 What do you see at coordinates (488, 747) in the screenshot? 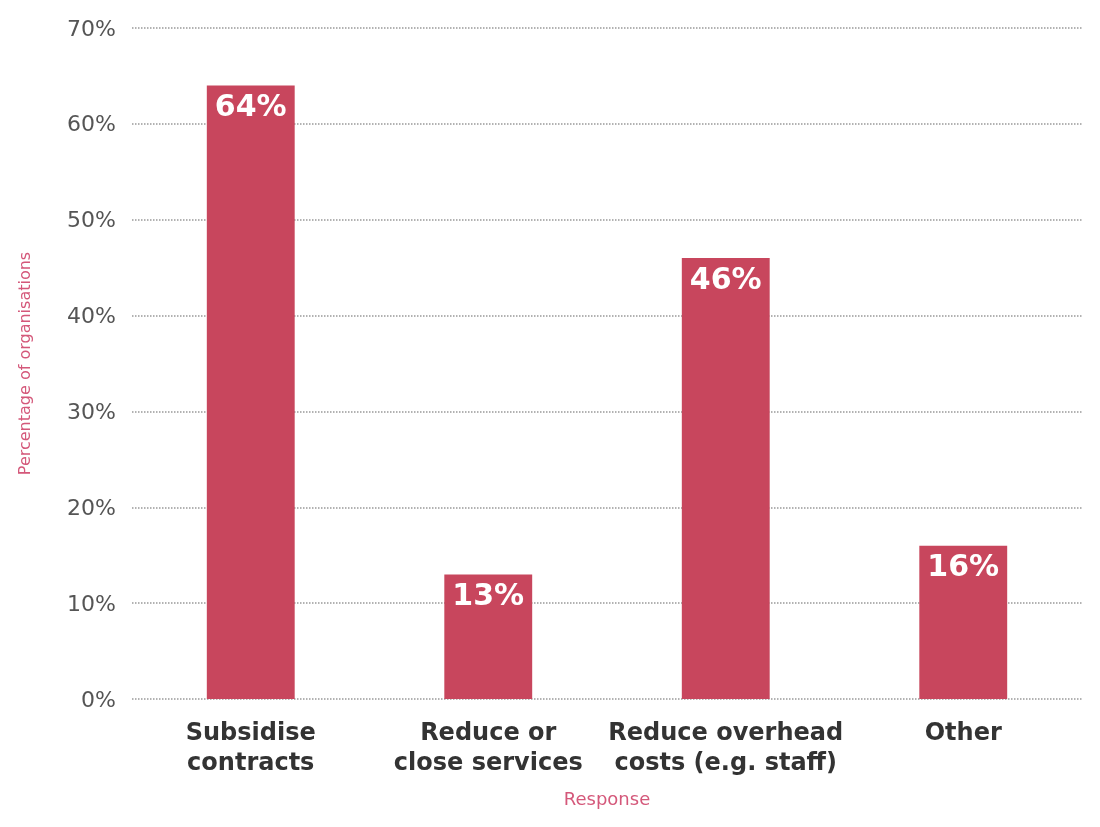
I see `x-tick-label: Reduce or close services` at bounding box center [488, 747].